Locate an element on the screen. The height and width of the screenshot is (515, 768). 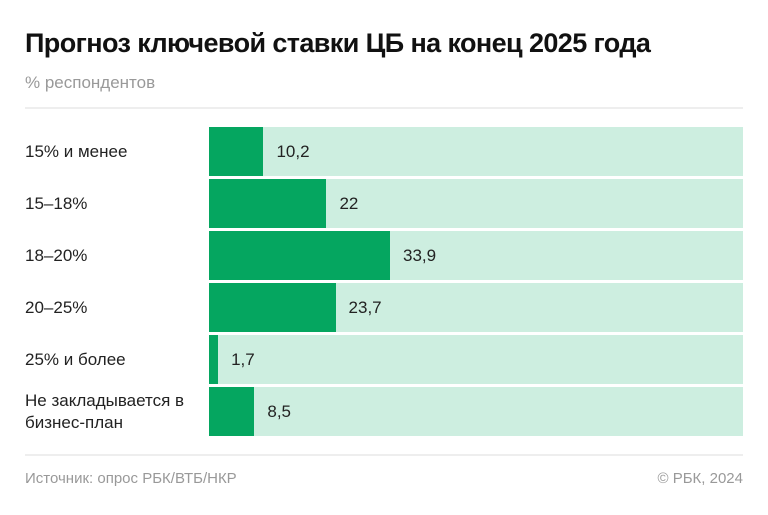
value-label: 33,9 is located at coordinates (420, 255).